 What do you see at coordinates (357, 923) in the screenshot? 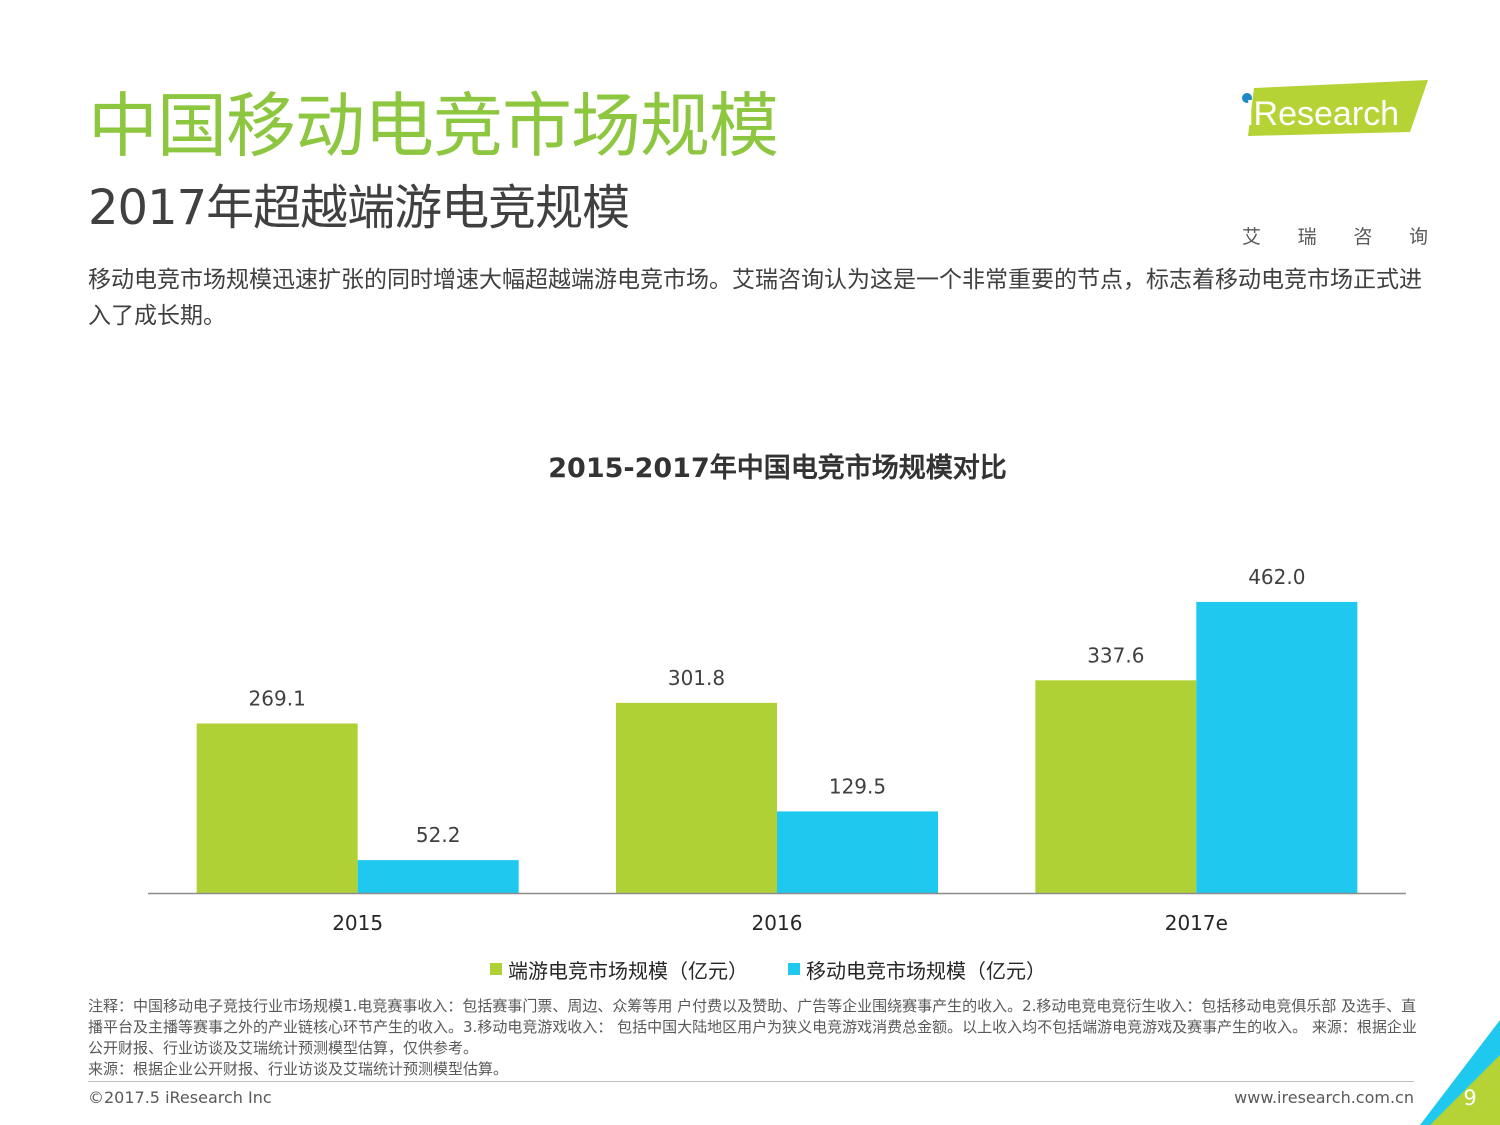
I see `x-tick-label: 2015` at bounding box center [357, 923].